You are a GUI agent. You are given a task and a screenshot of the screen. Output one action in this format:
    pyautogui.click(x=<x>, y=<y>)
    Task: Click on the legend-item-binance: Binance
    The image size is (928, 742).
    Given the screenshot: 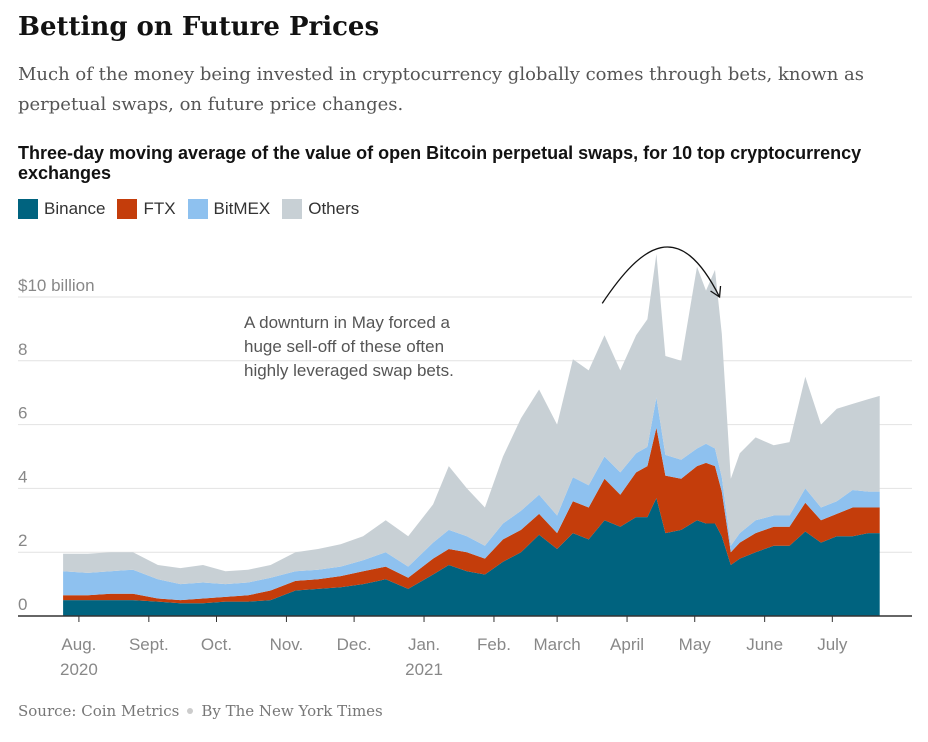 What is the action you would take?
    pyautogui.click(x=61, y=209)
    